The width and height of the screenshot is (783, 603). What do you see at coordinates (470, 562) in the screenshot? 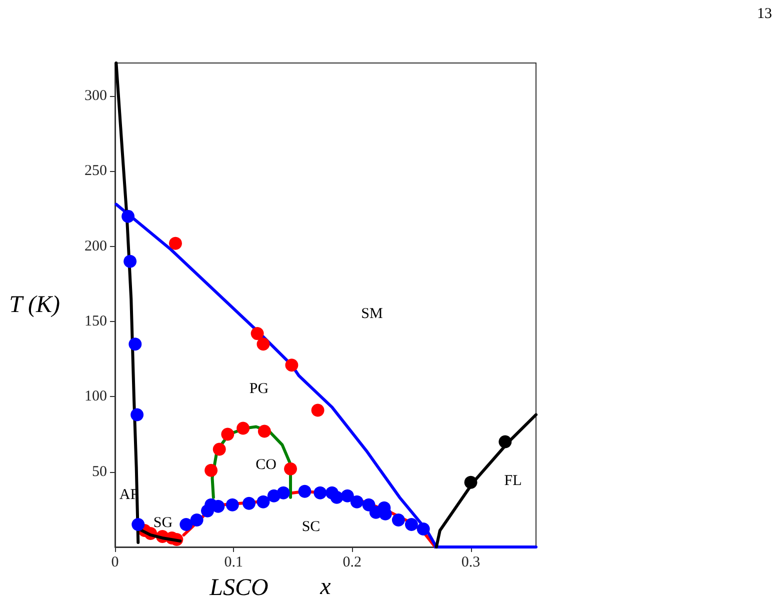
I see `x-tick-label: 0.3` at bounding box center [470, 562].